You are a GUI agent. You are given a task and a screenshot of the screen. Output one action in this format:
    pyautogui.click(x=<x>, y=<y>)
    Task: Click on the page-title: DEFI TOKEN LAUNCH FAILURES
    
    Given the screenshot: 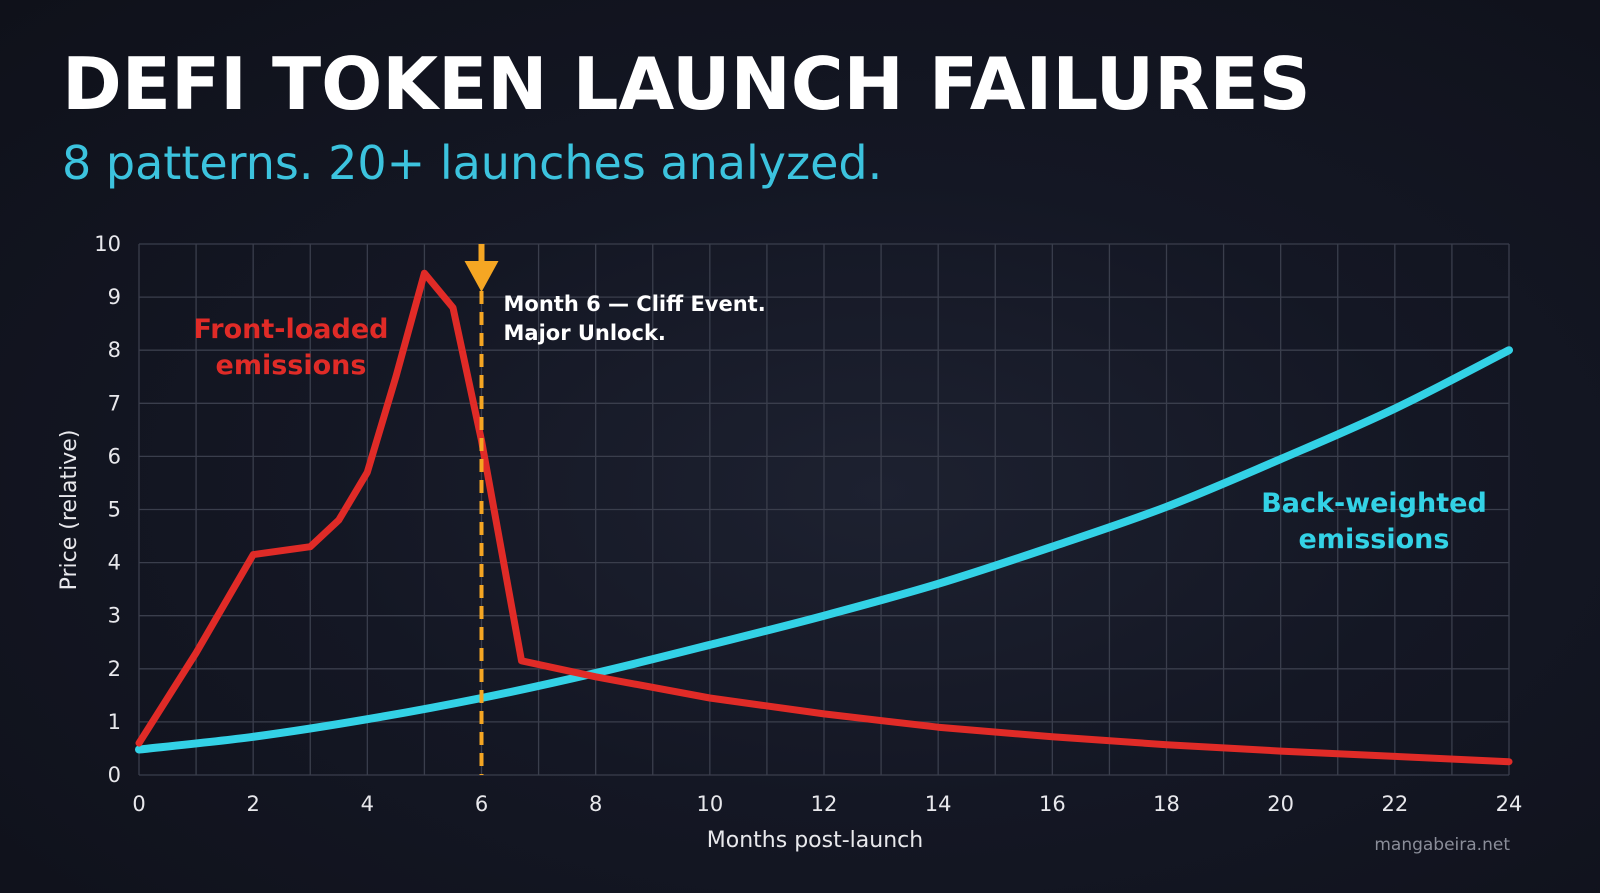 What is the action you would take?
    pyautogui.click(x=686, y=84)
    